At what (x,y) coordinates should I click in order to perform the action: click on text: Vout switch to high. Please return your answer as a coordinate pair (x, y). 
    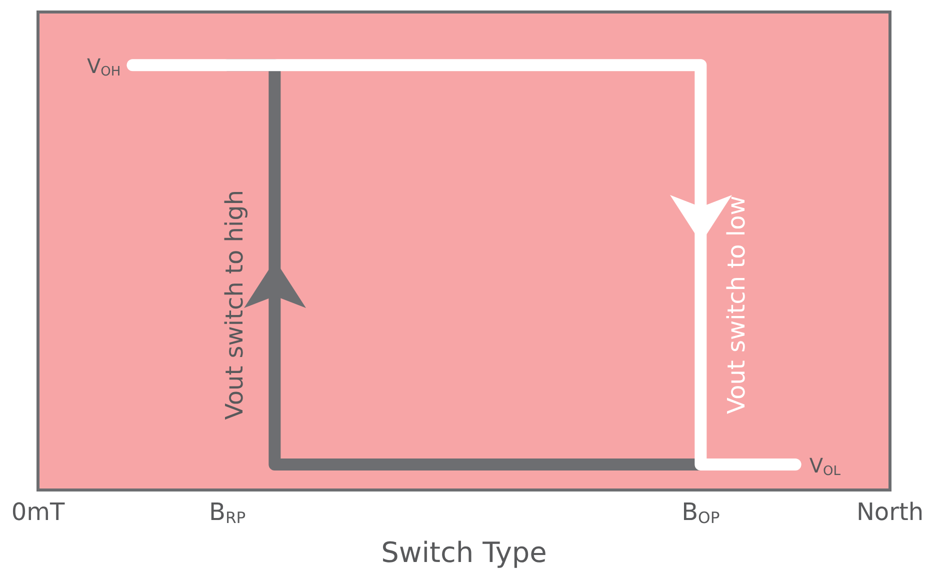
    Looking at the image, I should click on (234, 305).